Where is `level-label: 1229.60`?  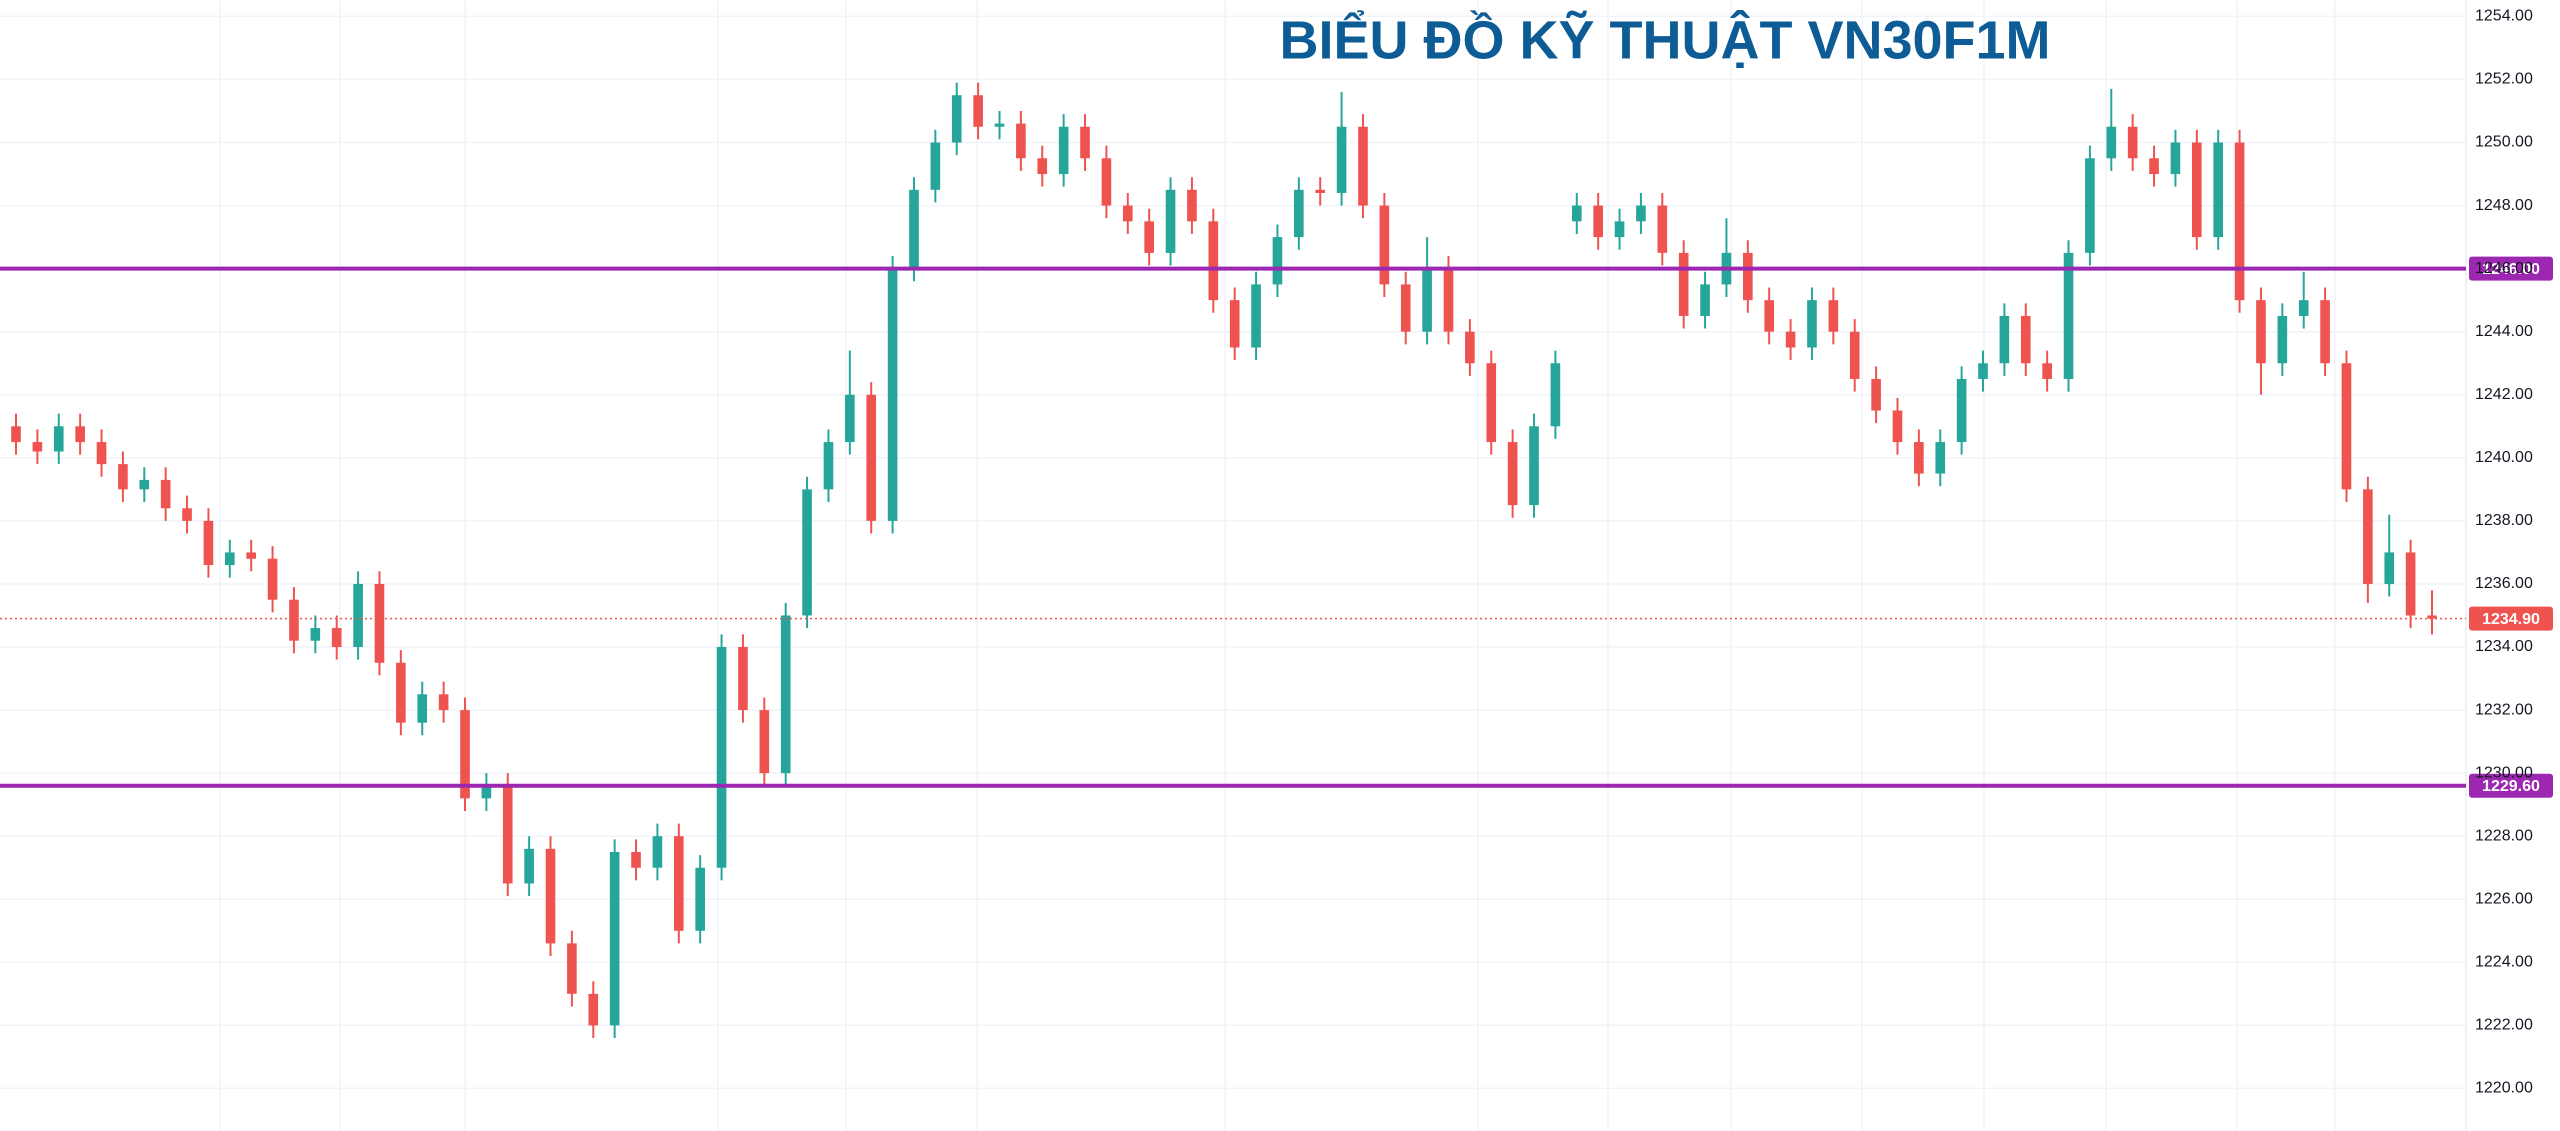
level-label: 1229.60 is located at coordinates (2511, 786).